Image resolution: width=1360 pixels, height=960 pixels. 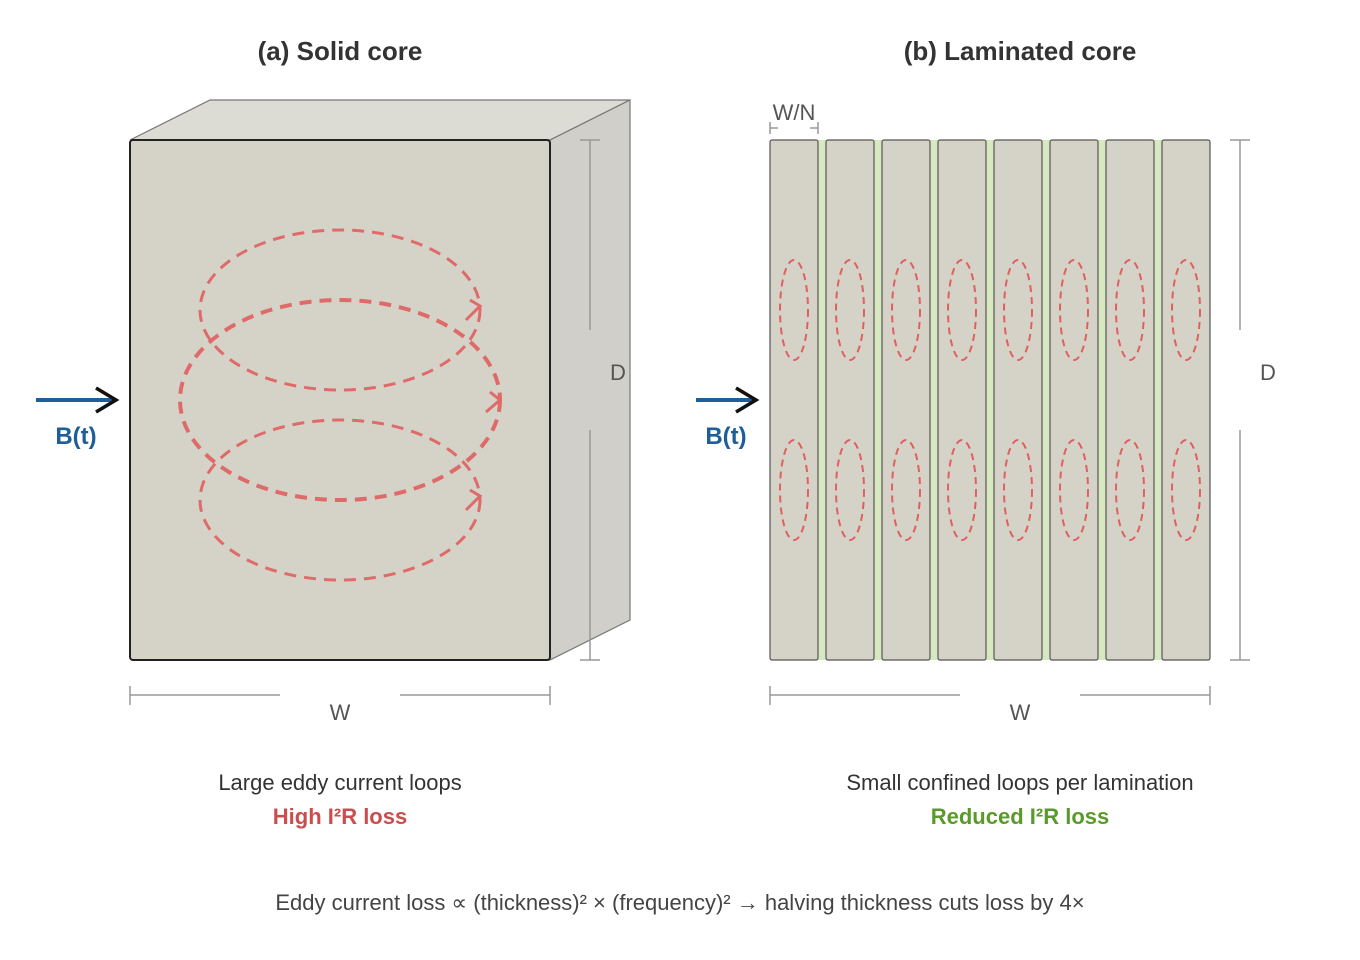 What do you see at coordinates (78, 400) in the screenshot?
I see `field-arrow-a` at bounding box center [78, 400].